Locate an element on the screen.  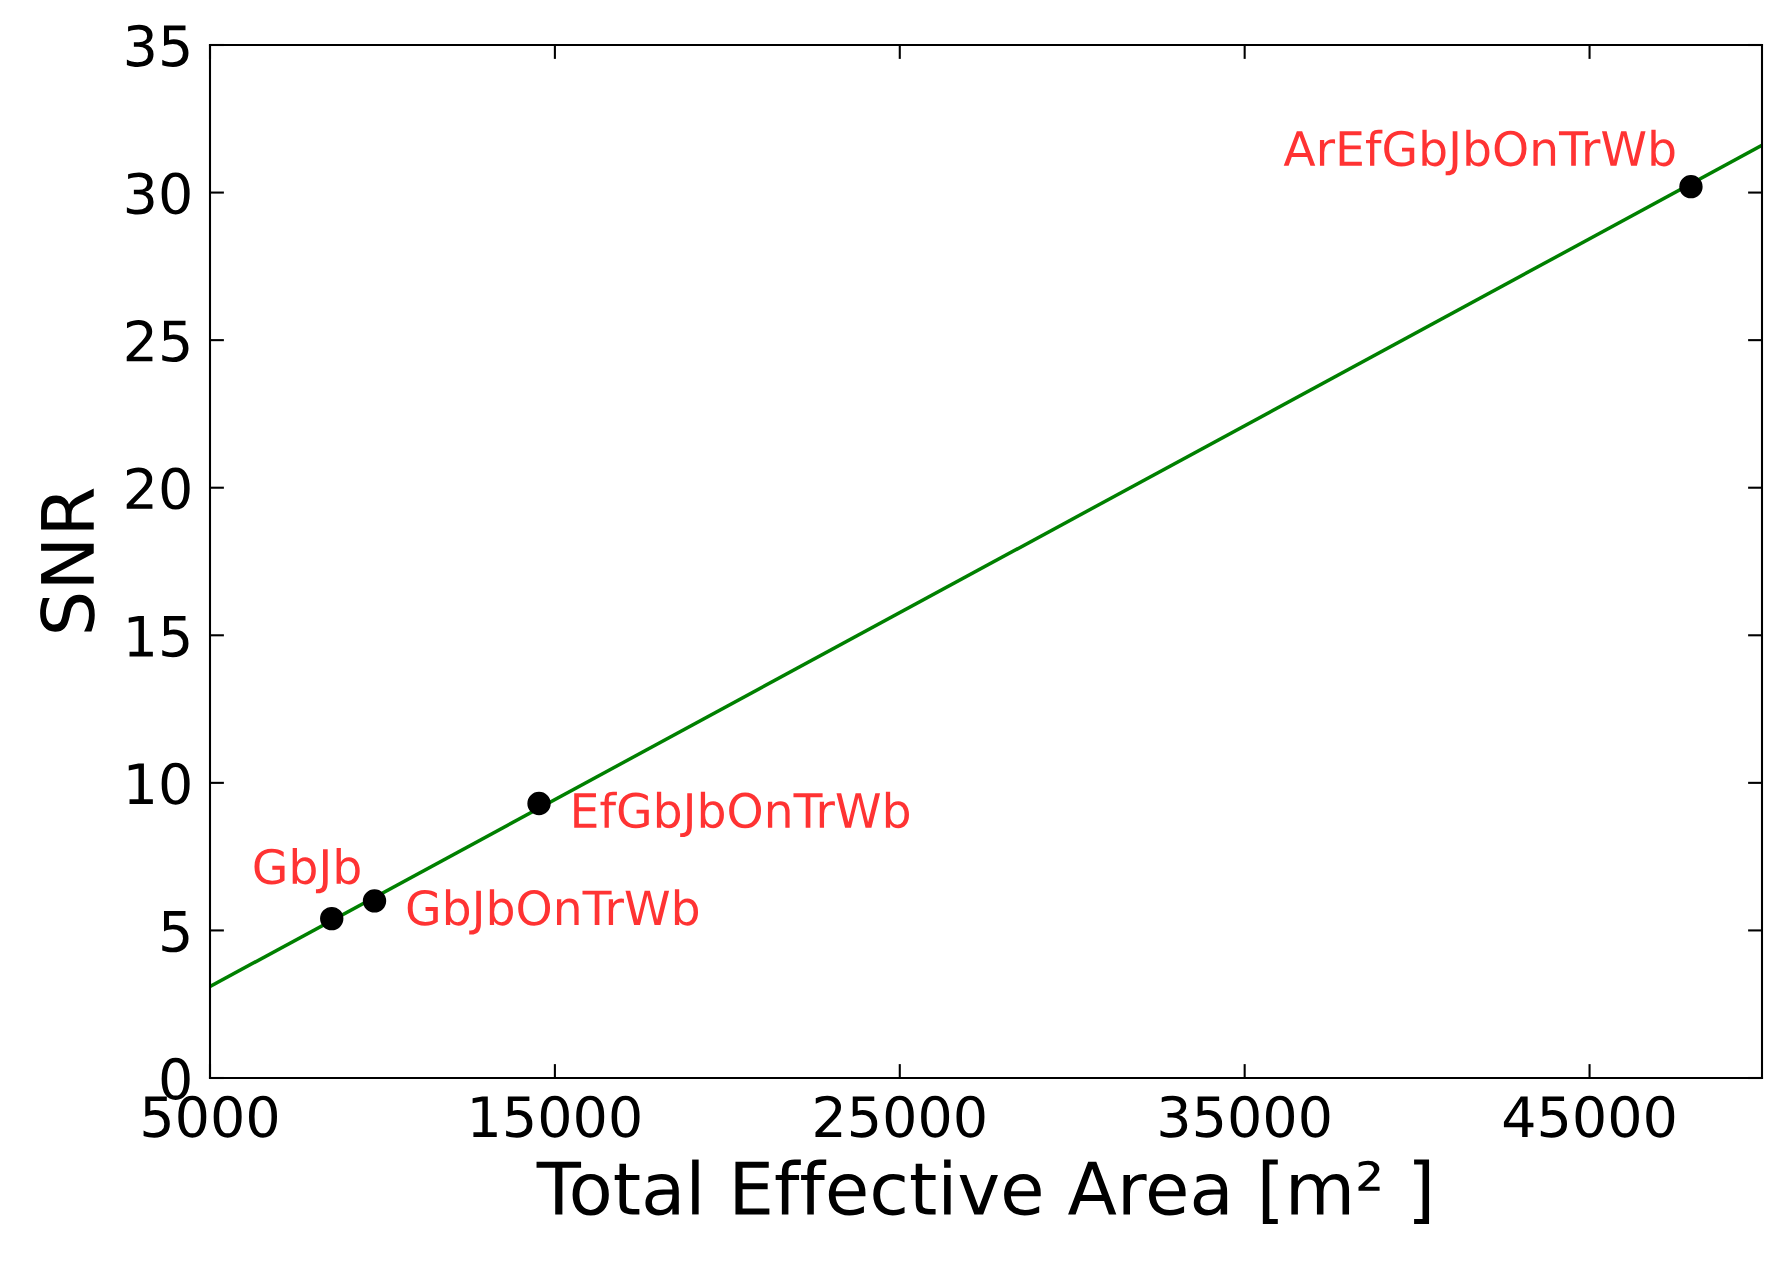
x-tick-label: 15000 is located at coordinates (556, 1116).